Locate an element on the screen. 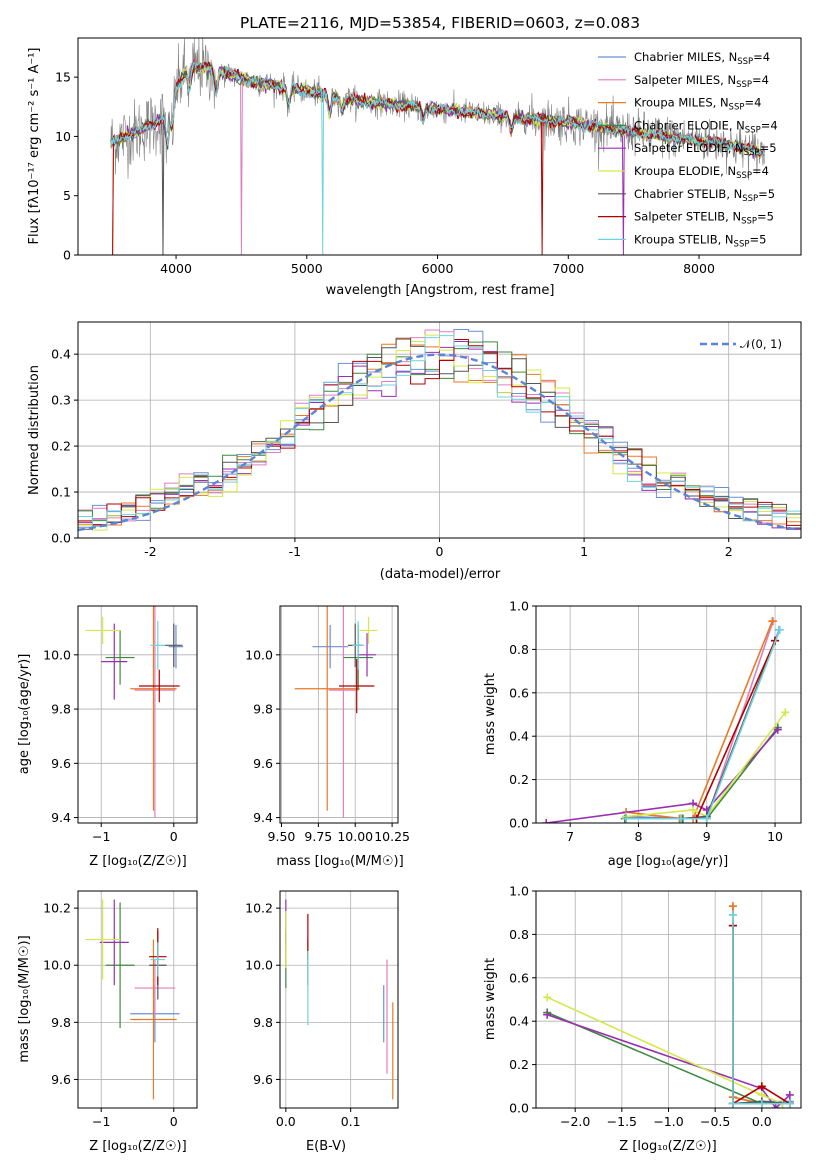  legend-label: Kroupa MILES, NSSP=4 is located at coordinates (697, 104).